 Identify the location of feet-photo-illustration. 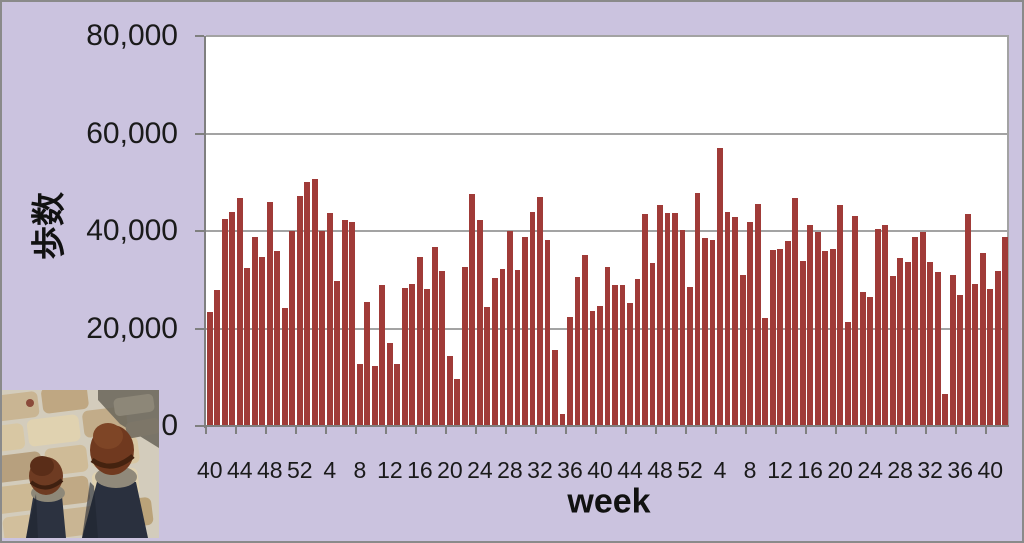
(81, 462).